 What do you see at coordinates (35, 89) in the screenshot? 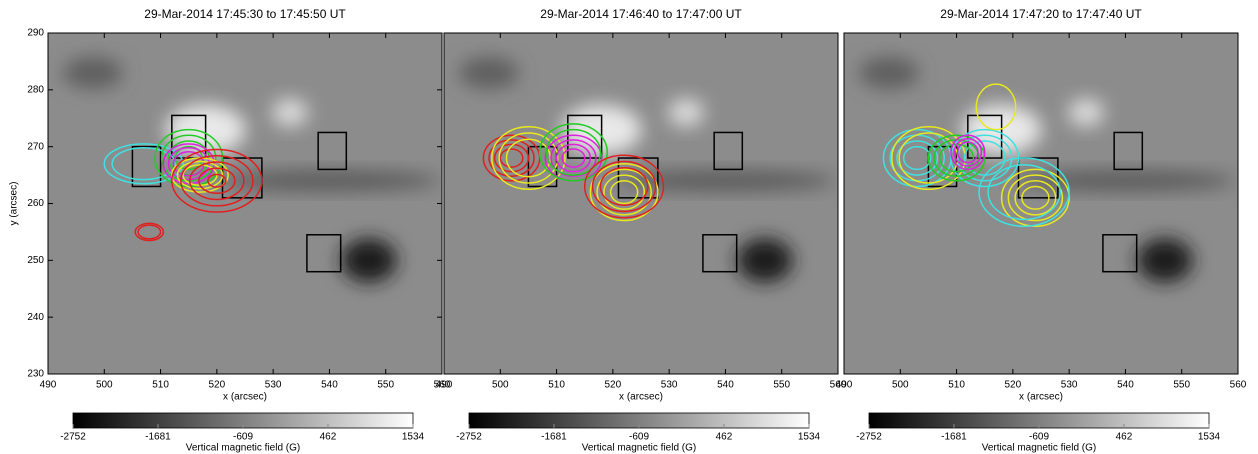
I see `y-tick-label: 280` at bounding box center [35, 89].